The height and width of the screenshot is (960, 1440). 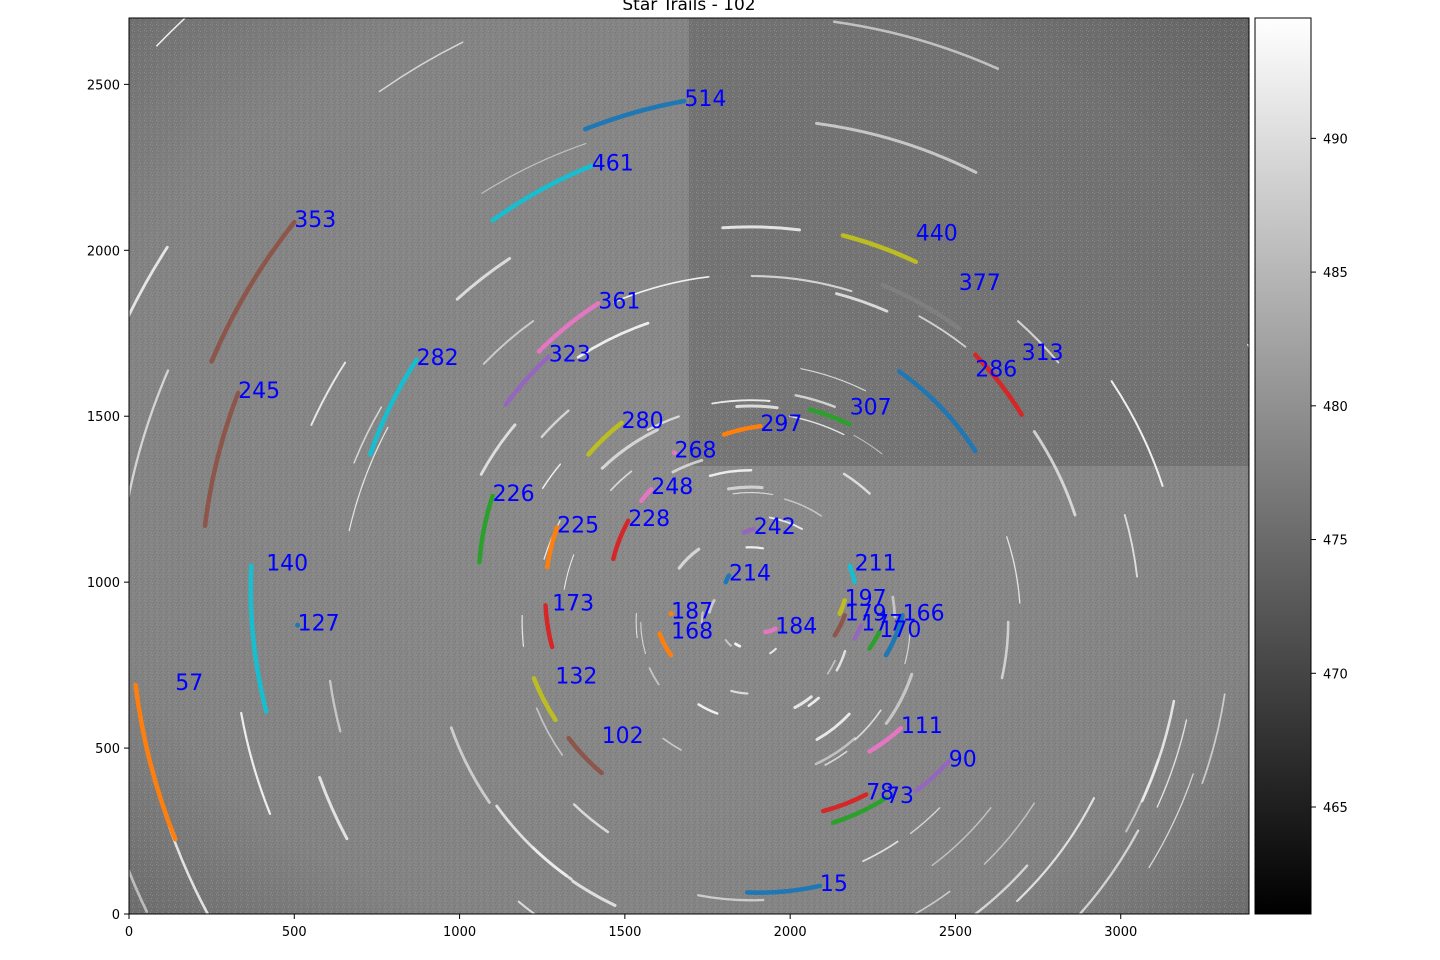 What do you see at coordinates (619, 301) in the screenshot?
I see `trail-label-361: 361` at bounding box center [619, 301].